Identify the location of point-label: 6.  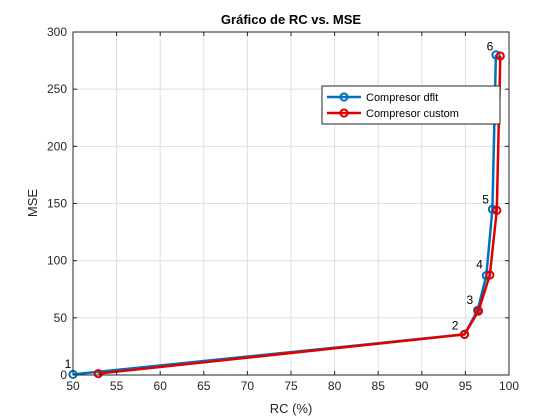
(490, 46).